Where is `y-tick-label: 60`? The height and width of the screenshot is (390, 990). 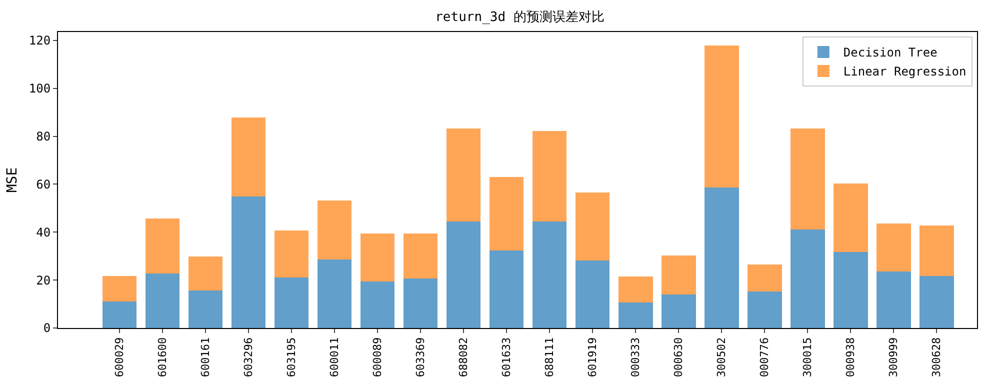
y-tick-label: 60 is located at coordinates (43, 184).